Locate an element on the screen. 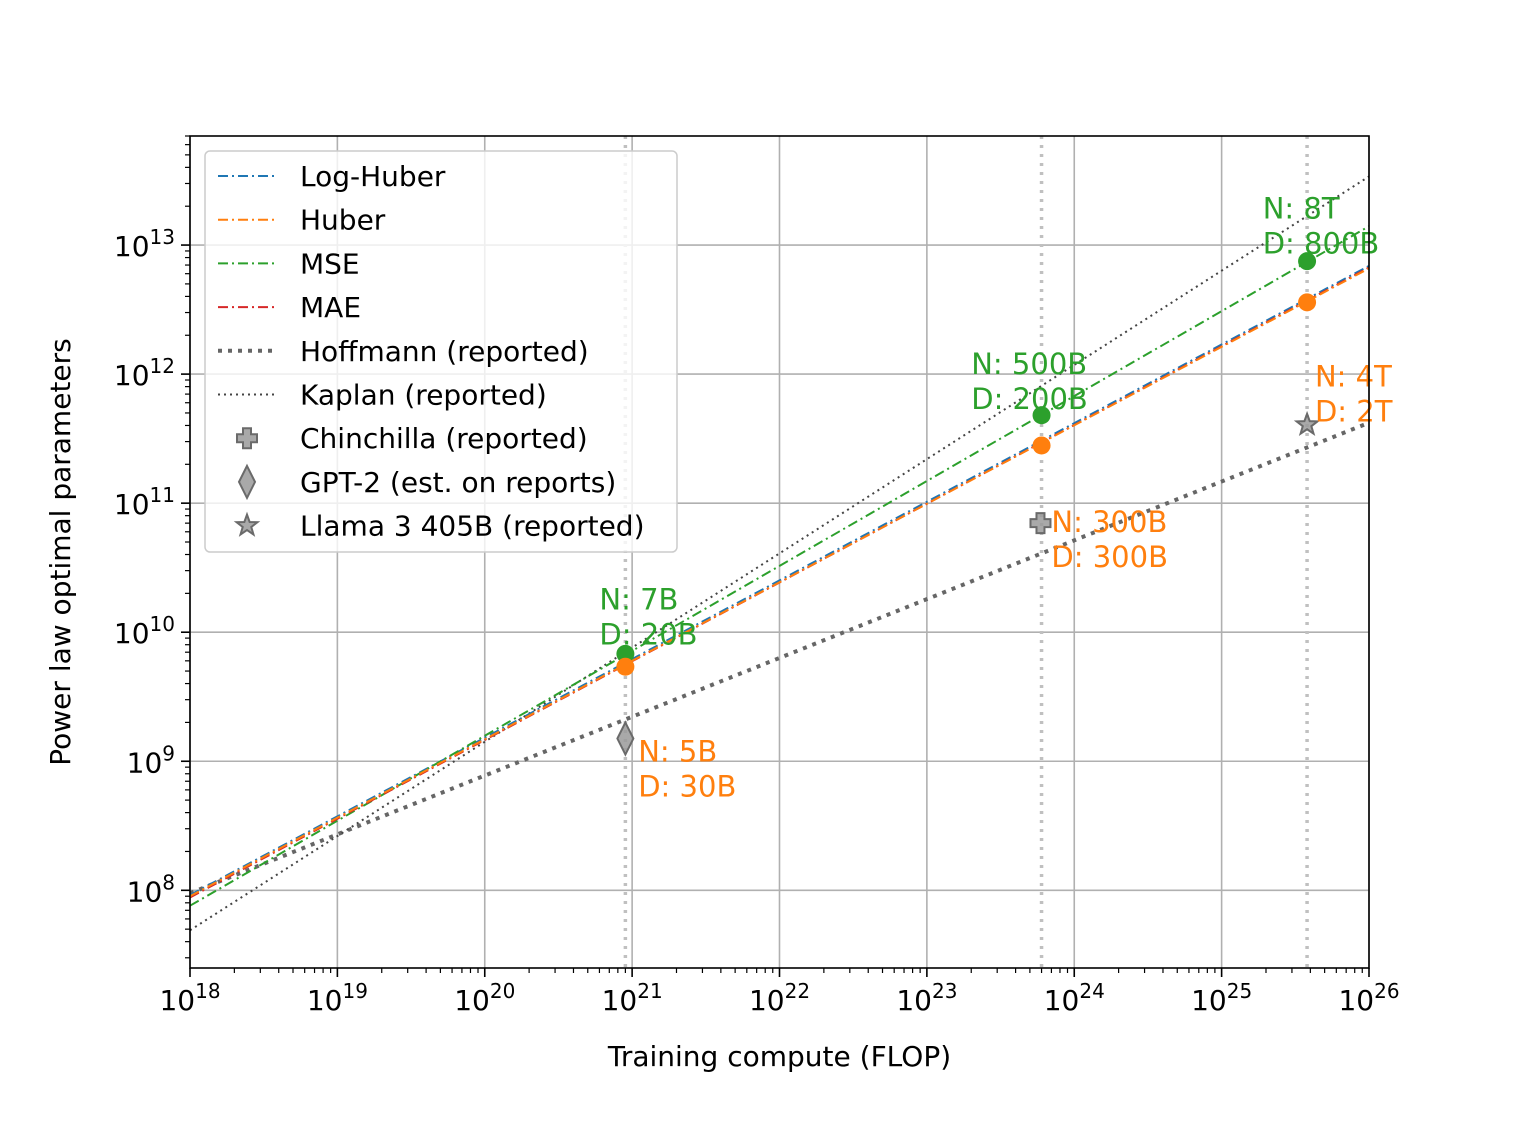  x-tick-label: 1024 is located at coordinates (1074, 998).